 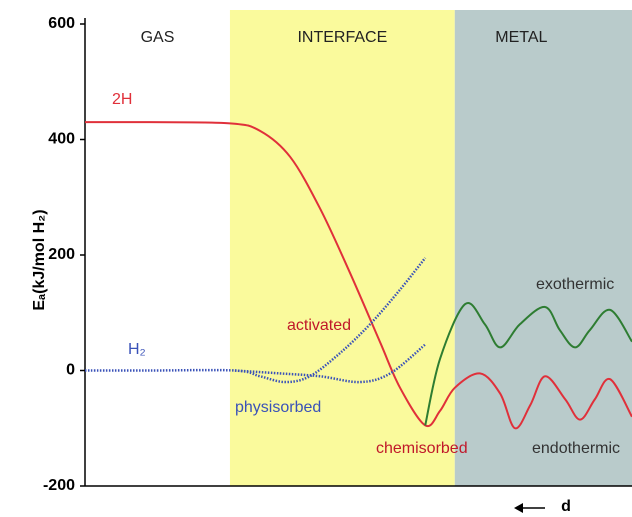 What do you see at coordinates (575, 284) in the screenshot?
I see `annotation: exothermic` at bounding box center [575, 284].